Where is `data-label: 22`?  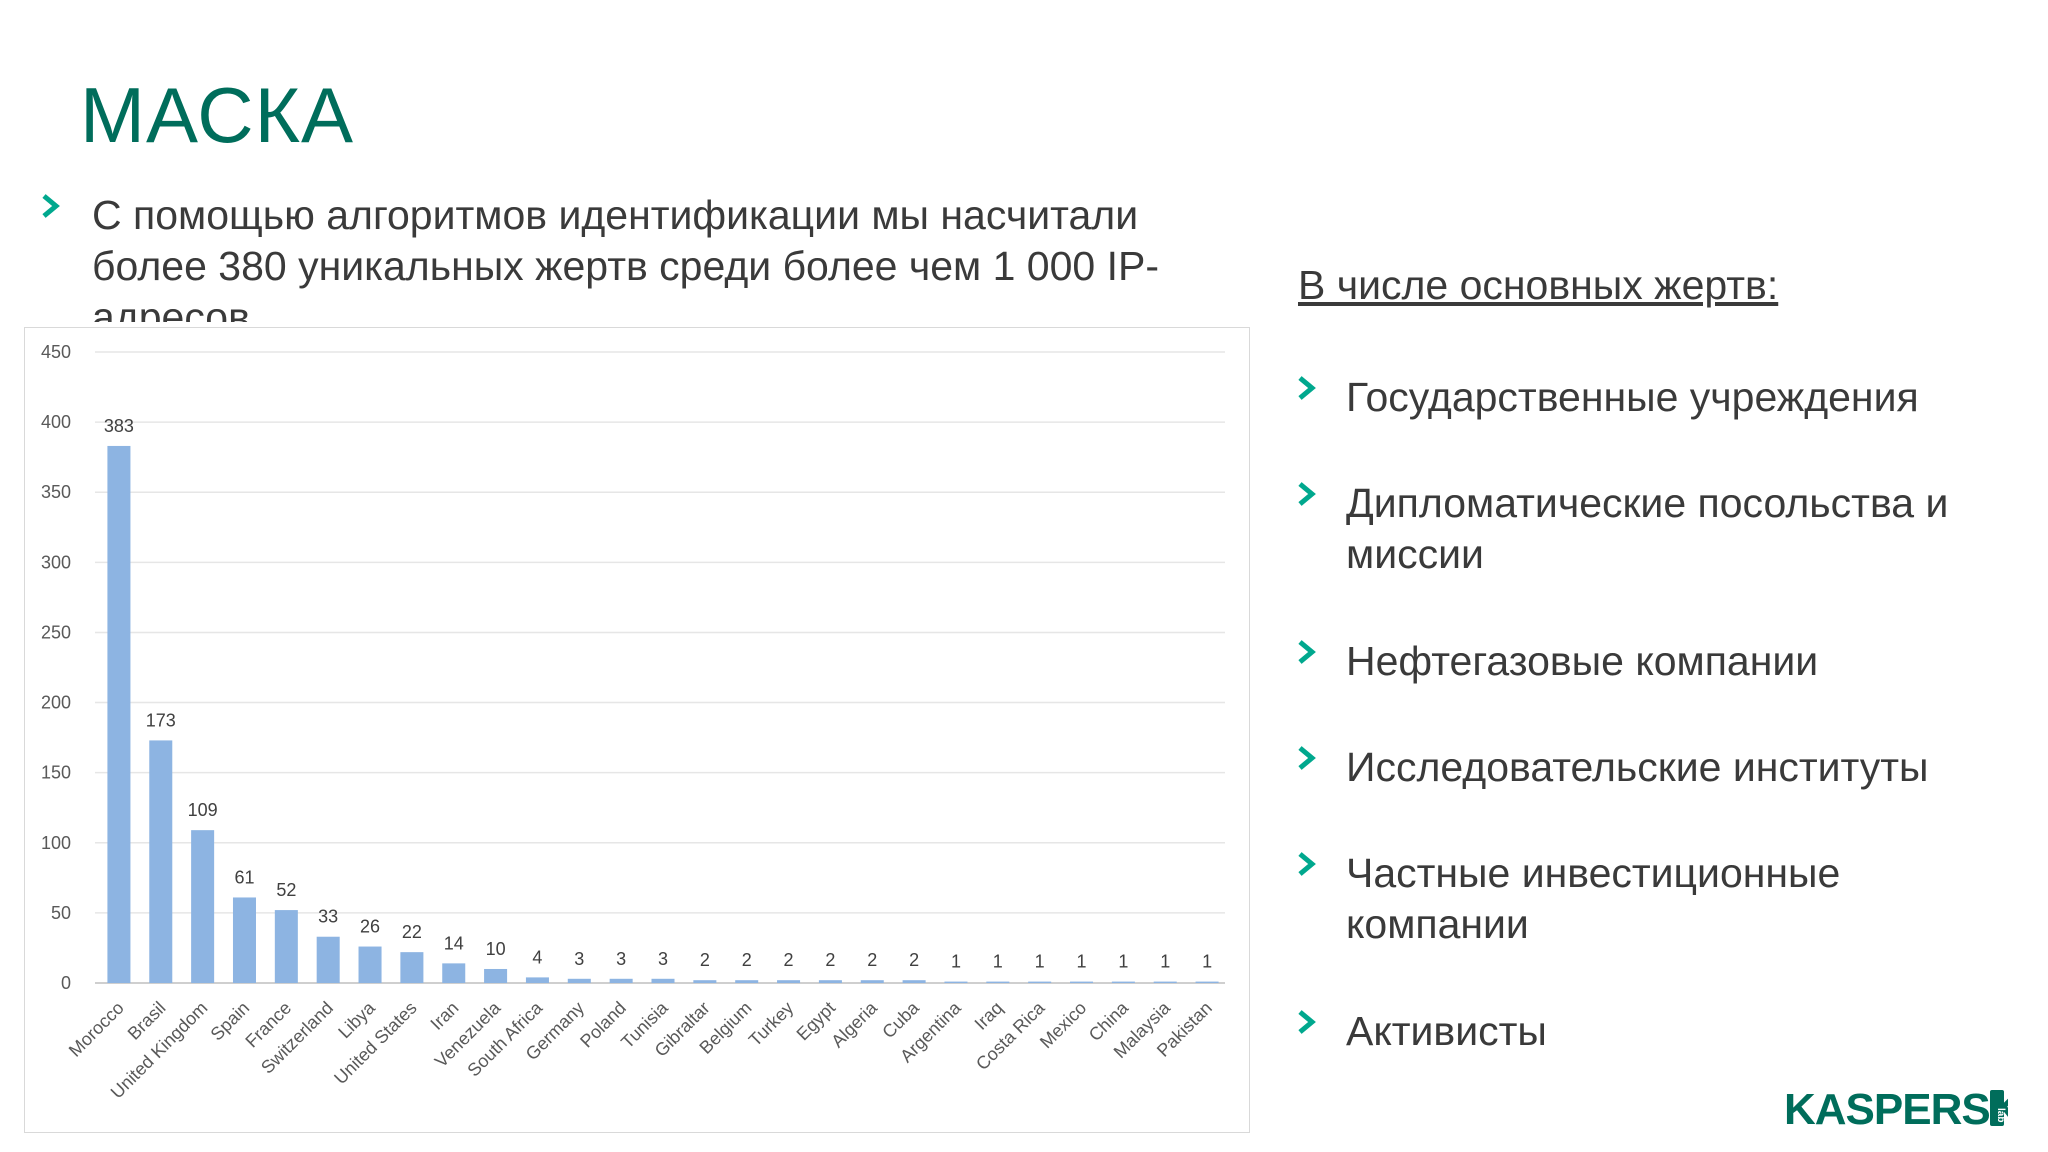
data-label: 22 is located at coordinates (412, 932).